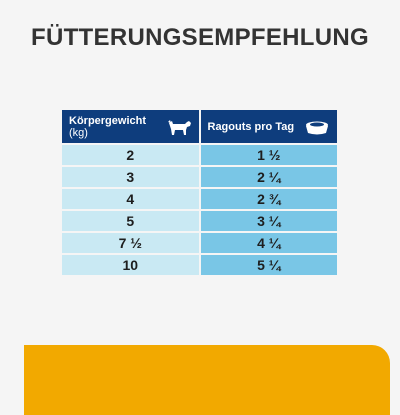  I want to click on weight-cell: 7 ½, so click(130, 243).